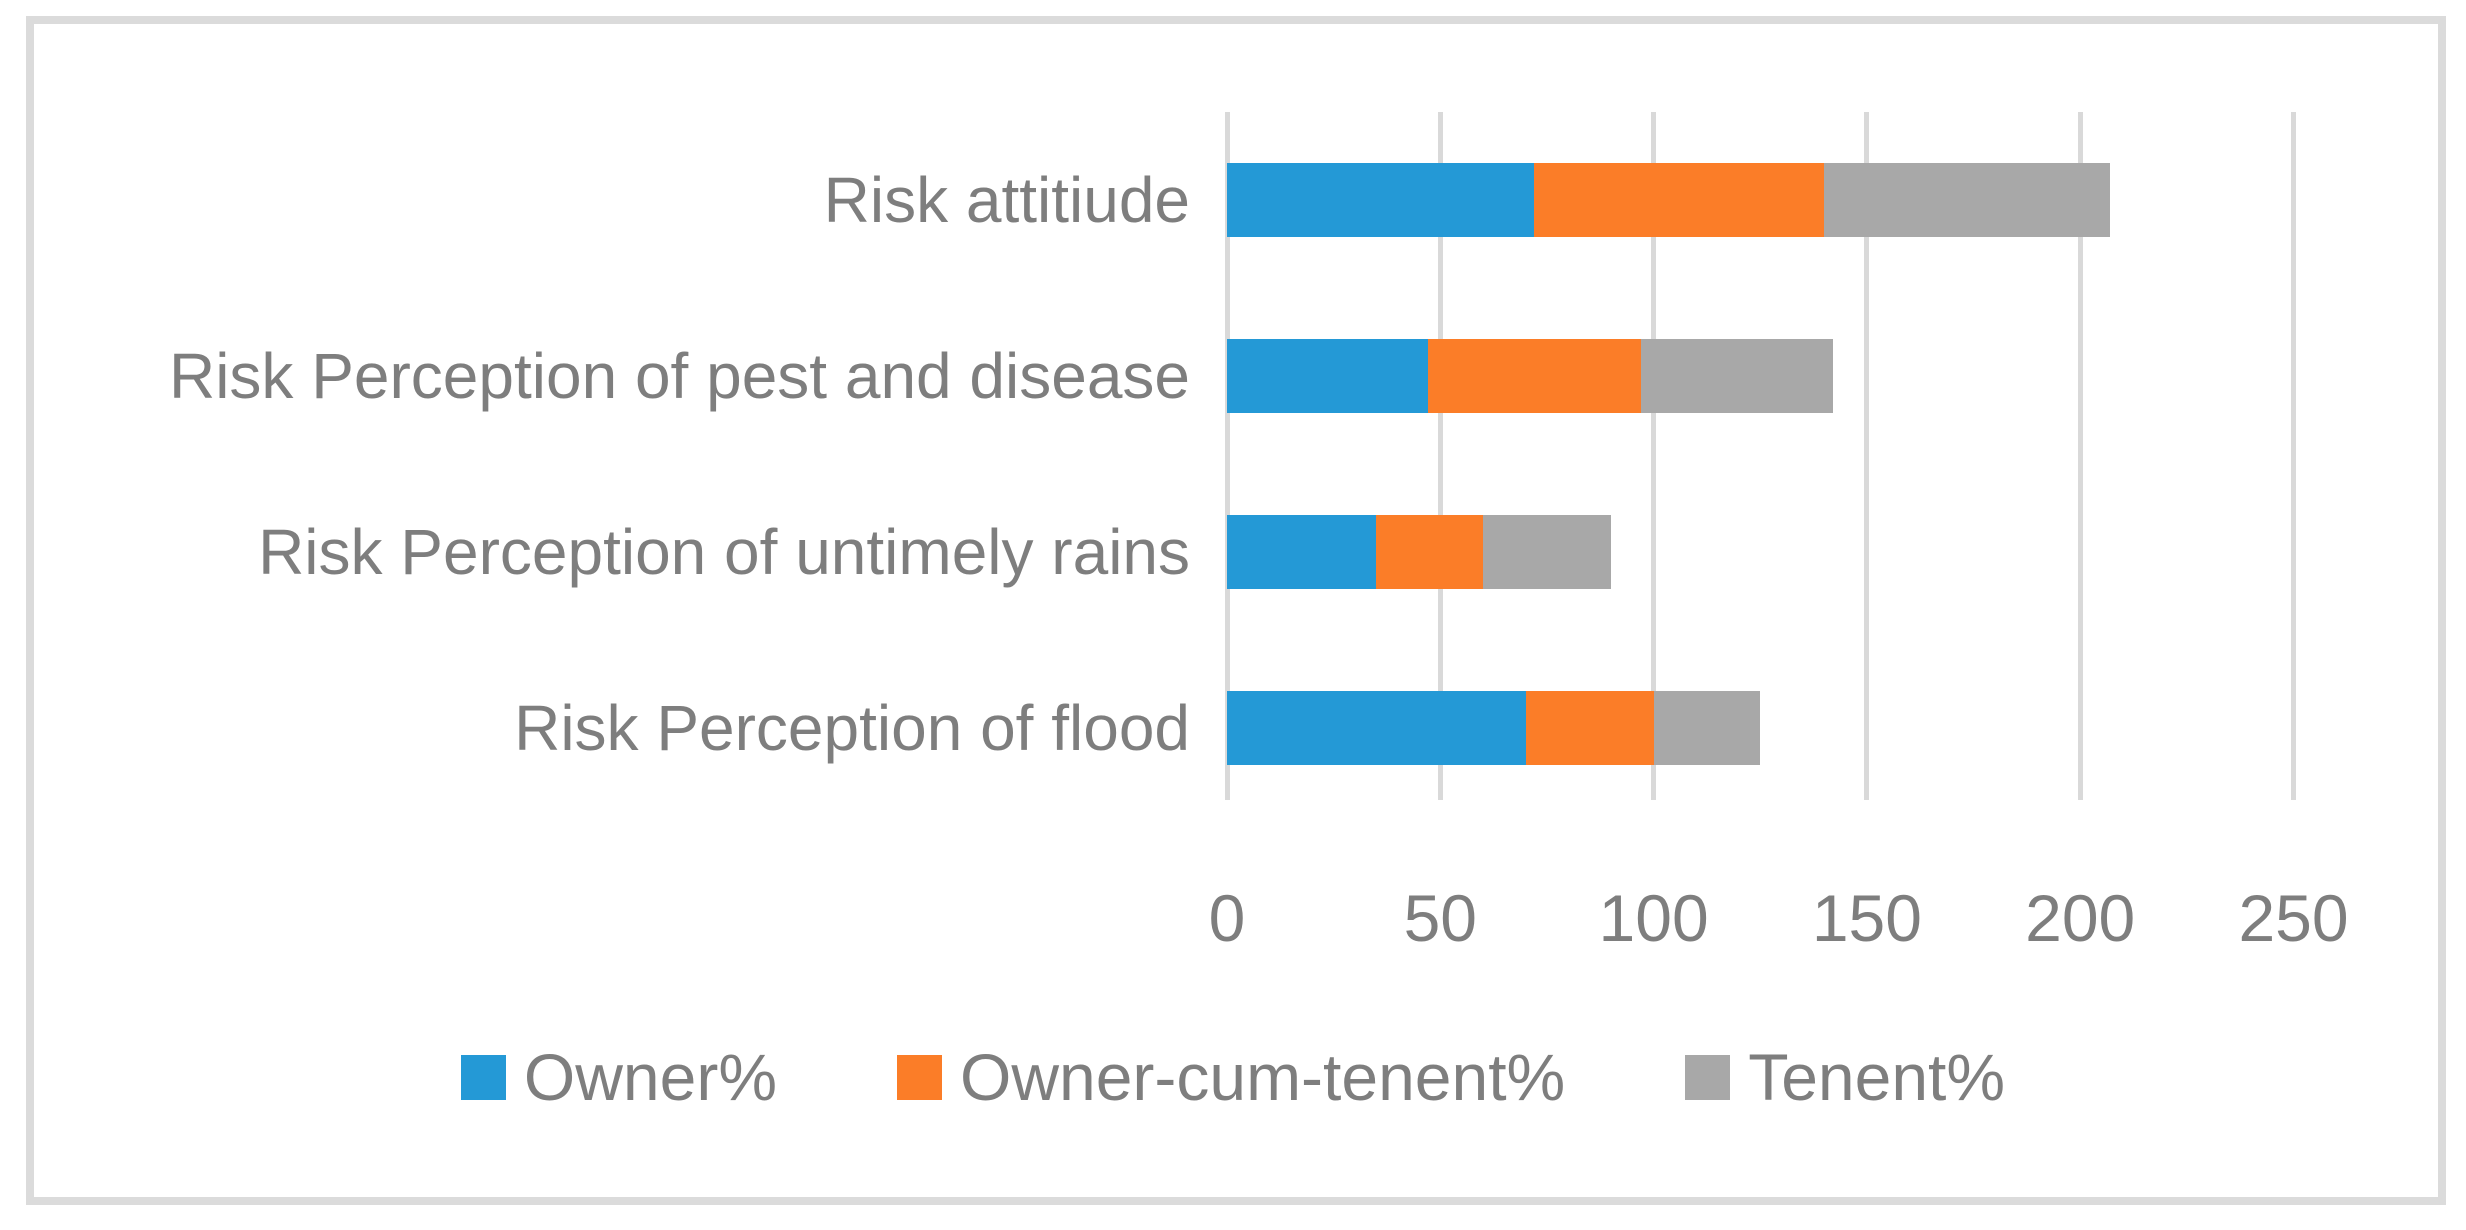 The height and width of the screenshot is (1230, 2466). I want to click on legend-label: Owner-cum-tenent%, so click(1263, 1077).